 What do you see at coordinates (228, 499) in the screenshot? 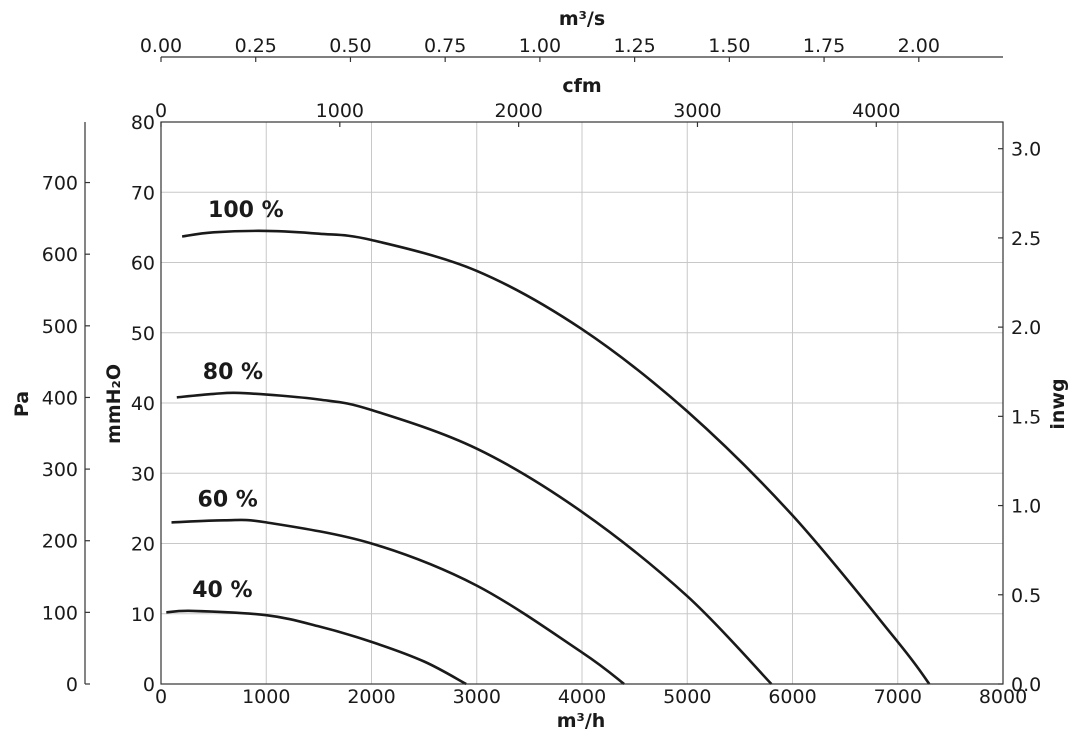
I see `series-label-60-percent: 60 %` at bounding box center [228, 499].